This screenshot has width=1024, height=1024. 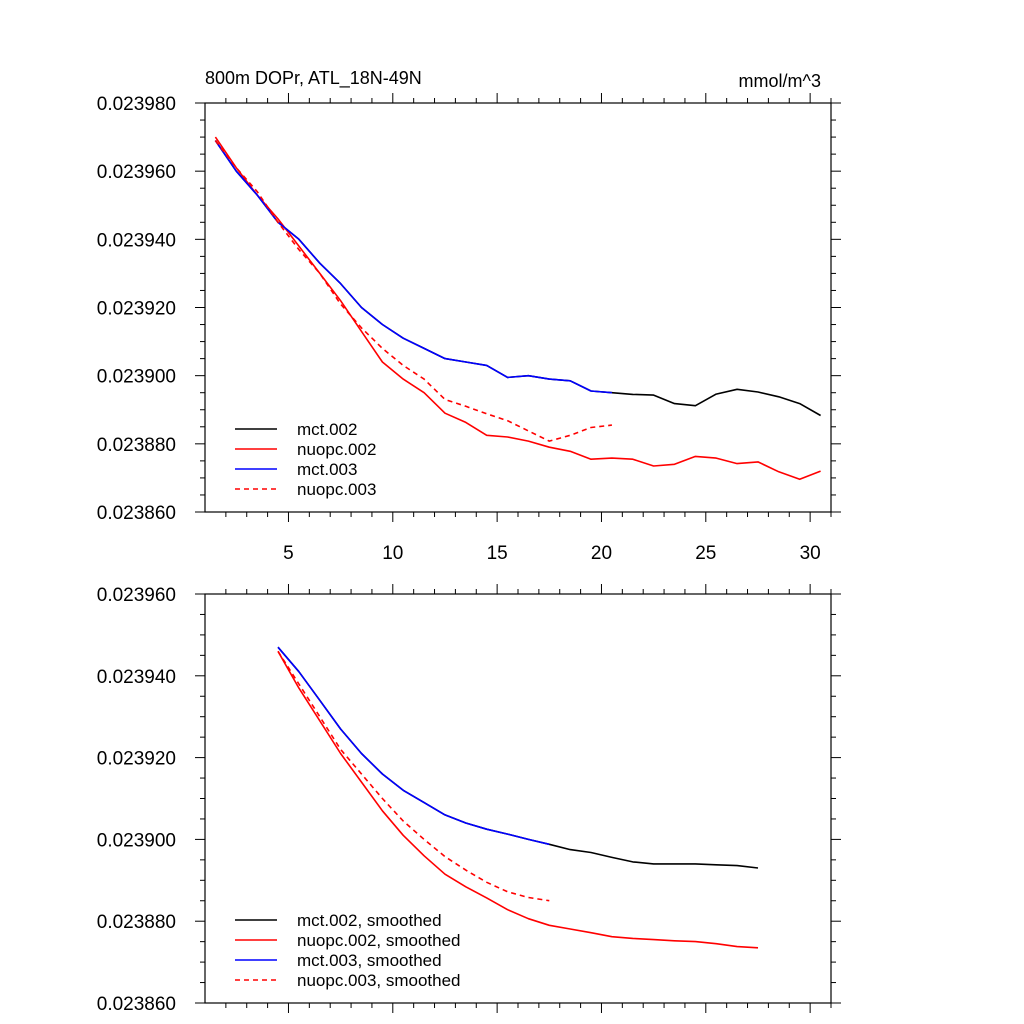 I want to click on legend-label: mct.002, smoothed, so click(x=369, y=920).